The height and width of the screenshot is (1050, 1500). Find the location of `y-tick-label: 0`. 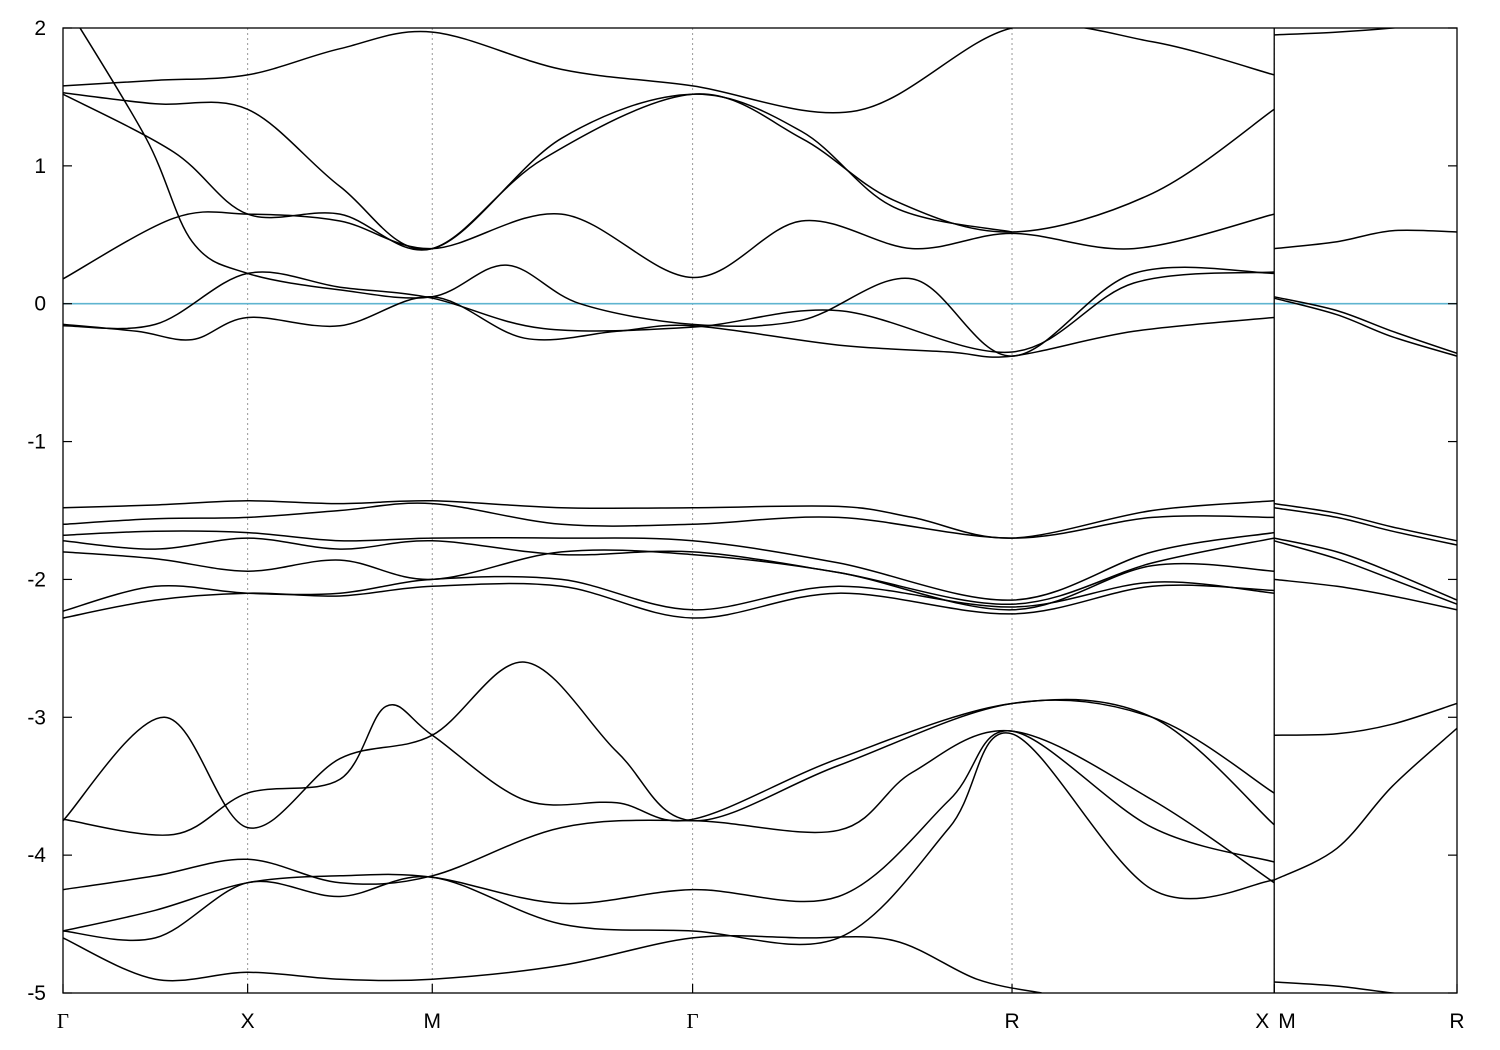

y-tick-label: 0 is located at coordinates (40, 304).